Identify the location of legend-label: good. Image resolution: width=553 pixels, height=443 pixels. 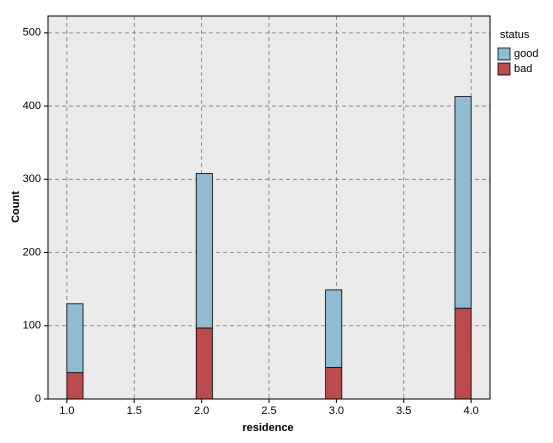
(526, 54).